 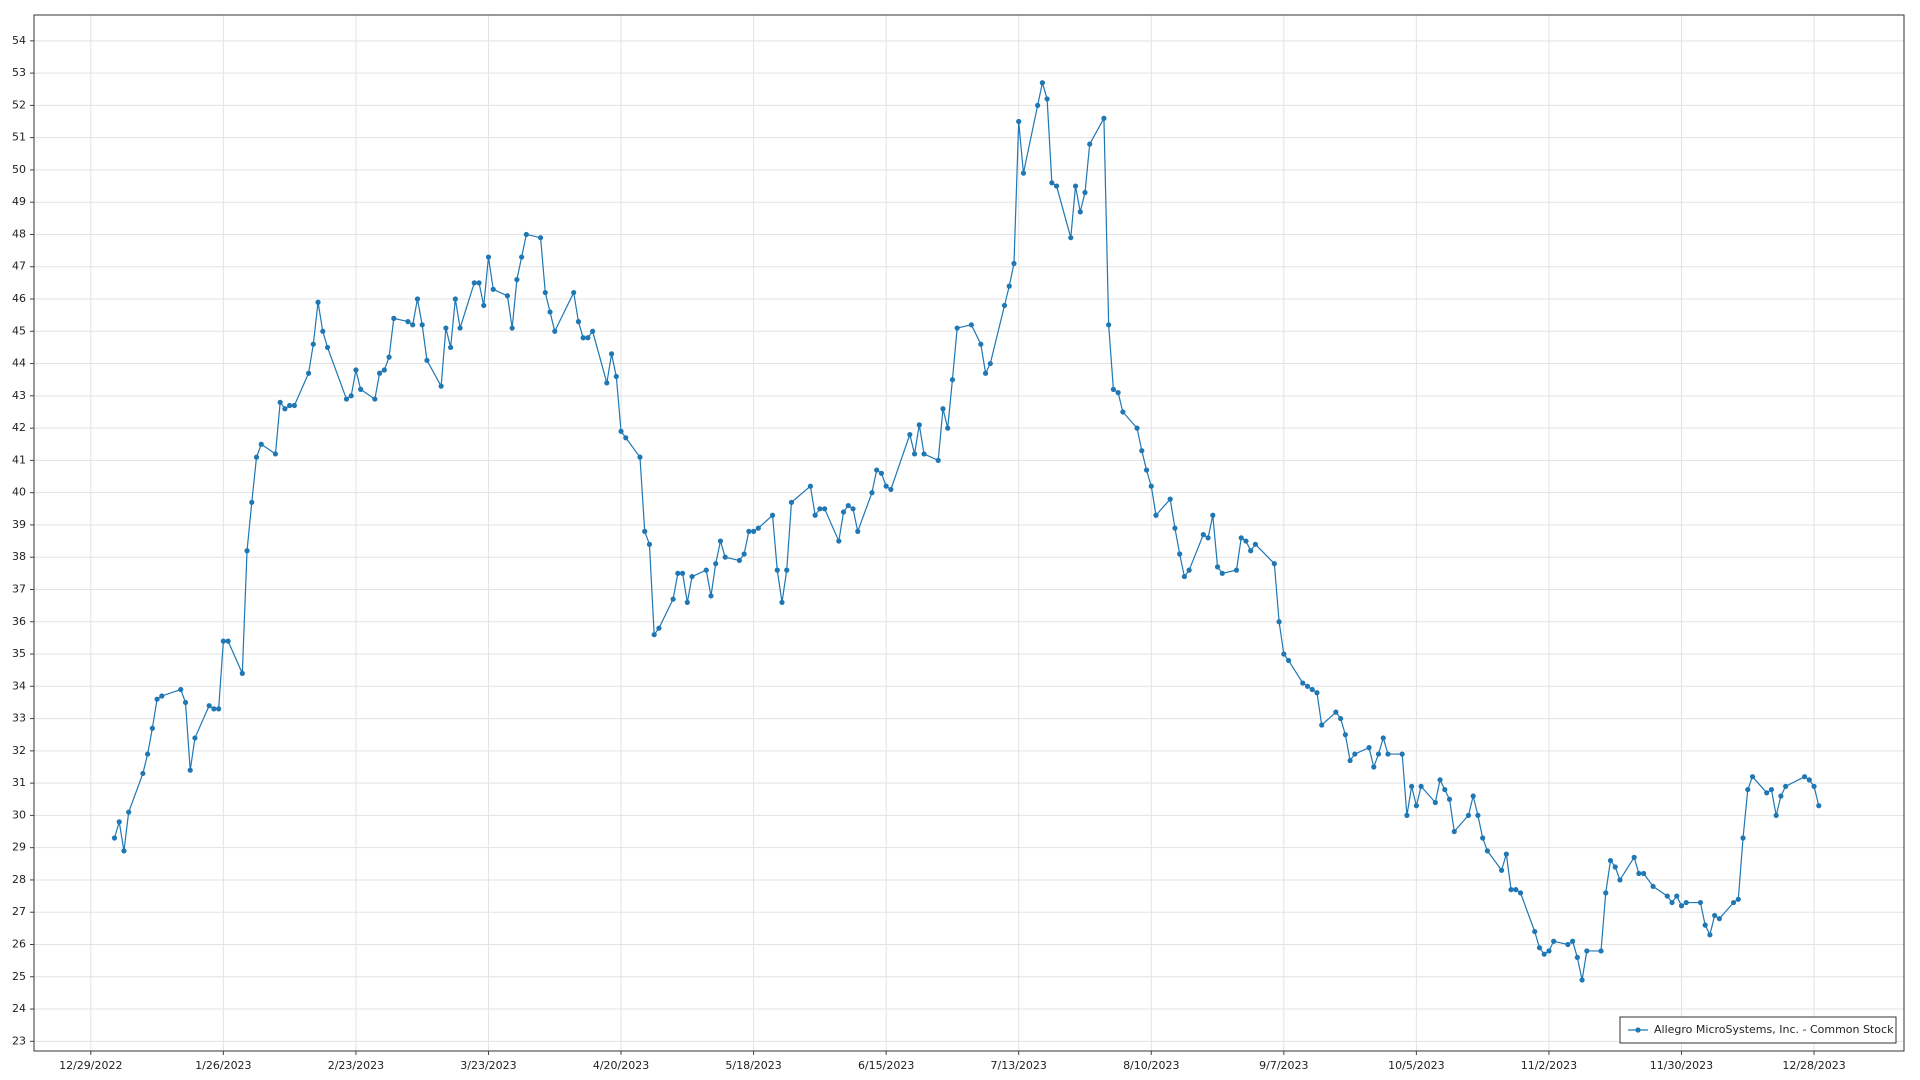 I want to click on x-tick-label: 12/28/2023, so click(x=1813, y=1065).